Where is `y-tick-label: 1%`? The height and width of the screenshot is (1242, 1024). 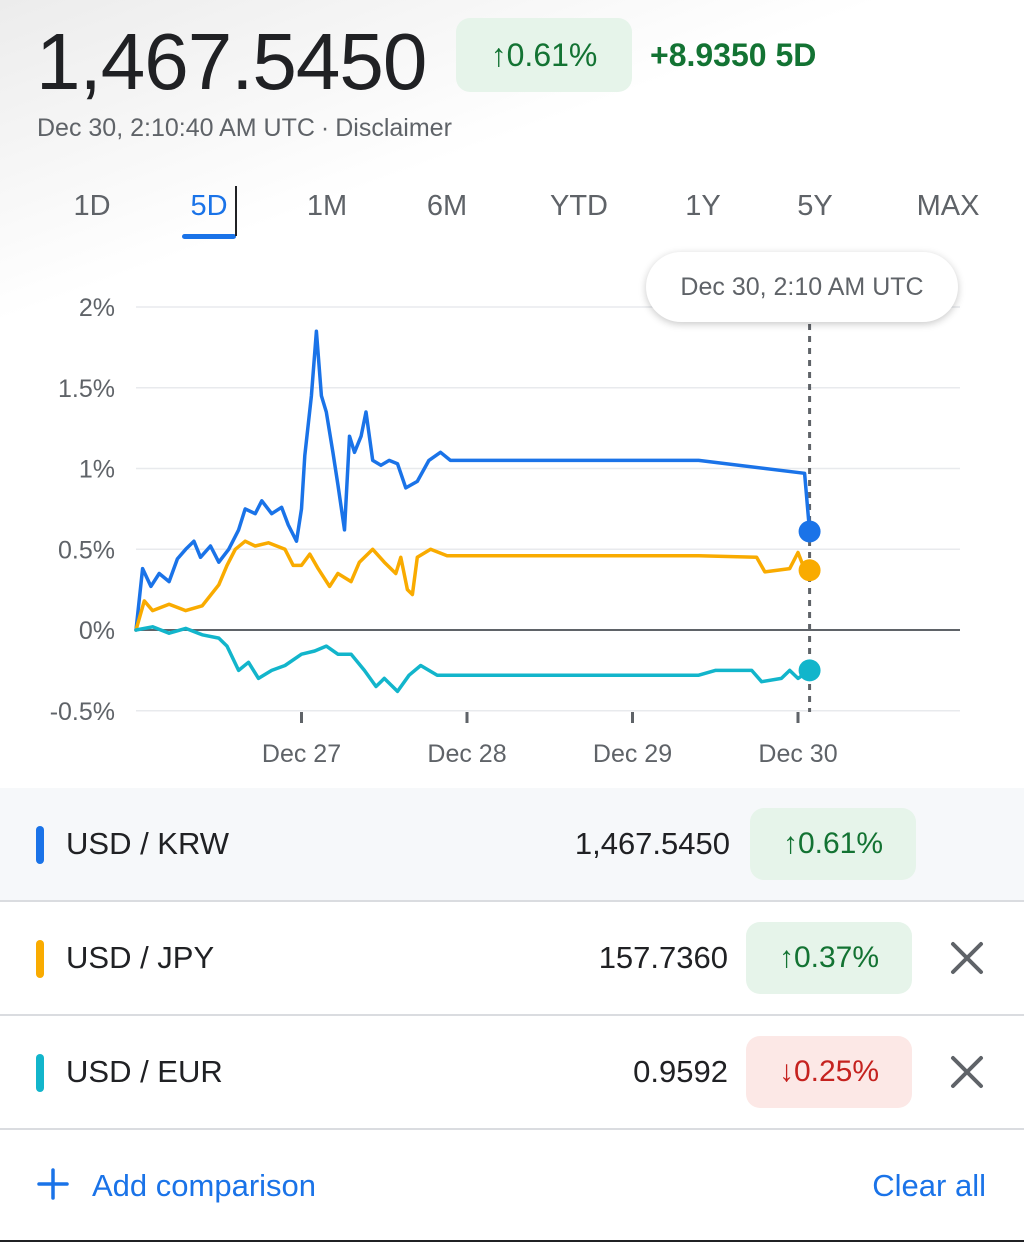 y-tick-label: 1% is located at coordinates (97, 470).